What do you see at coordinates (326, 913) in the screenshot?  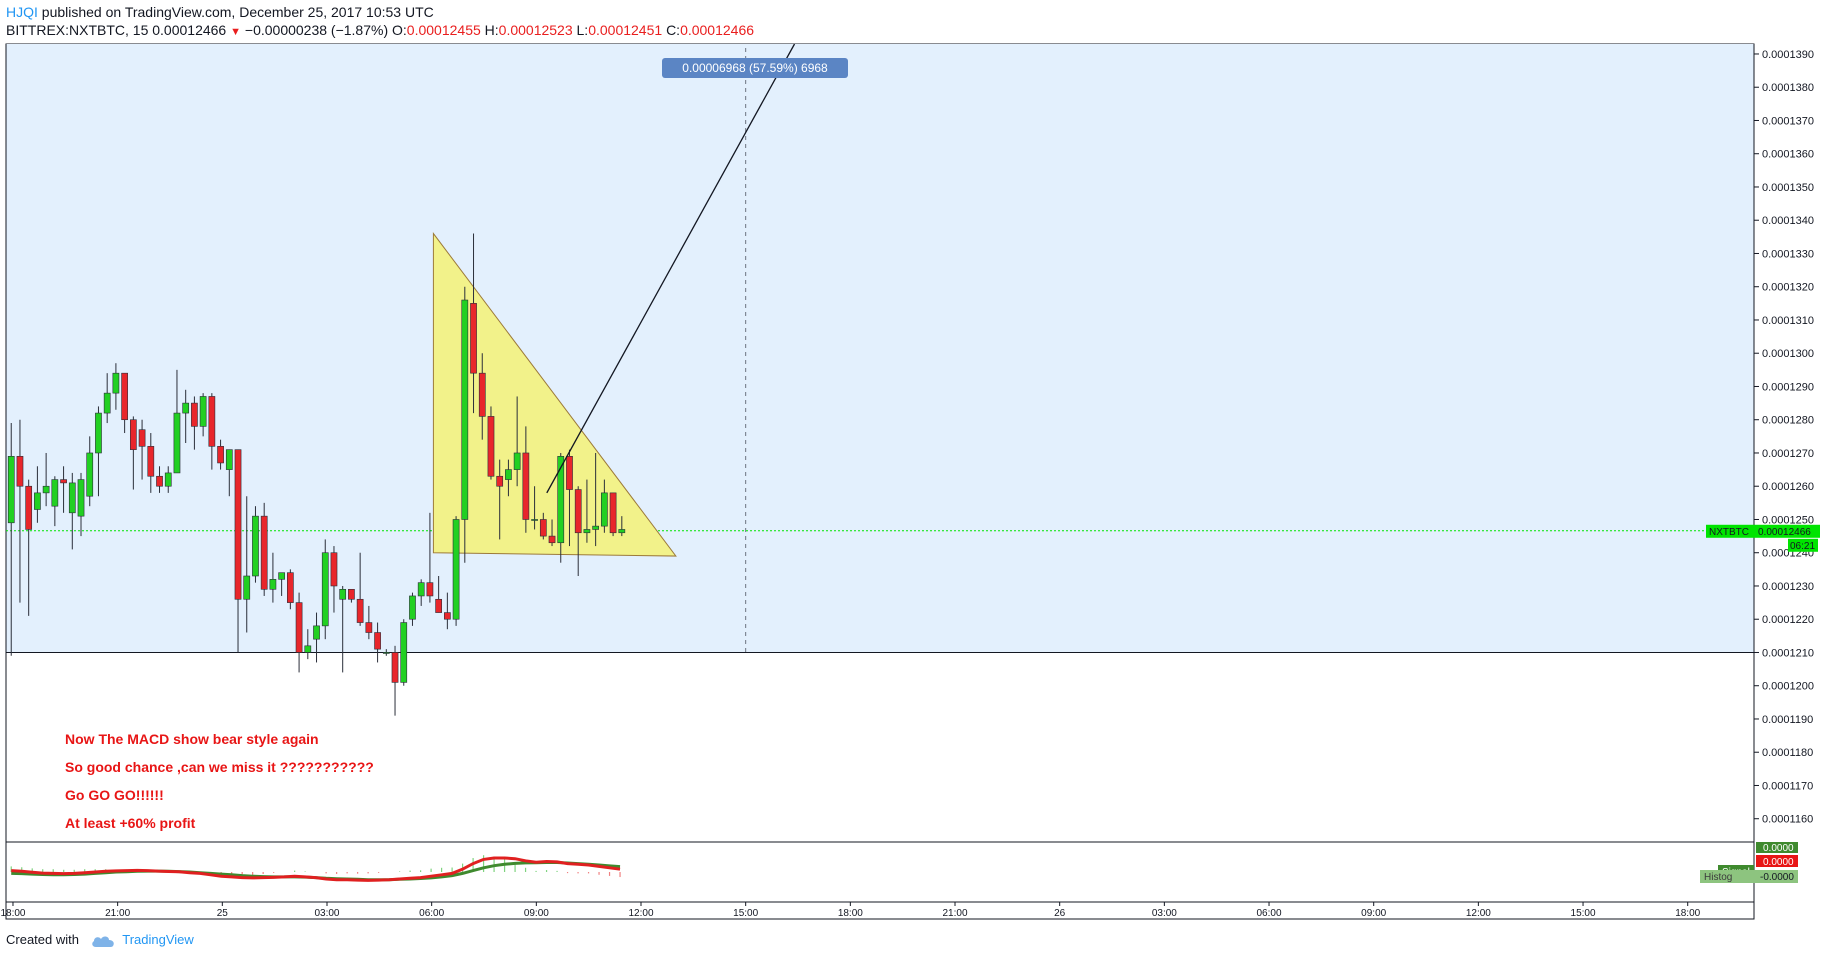 I see `time-tick-label: 03:00` at bounding box center [326, 913].